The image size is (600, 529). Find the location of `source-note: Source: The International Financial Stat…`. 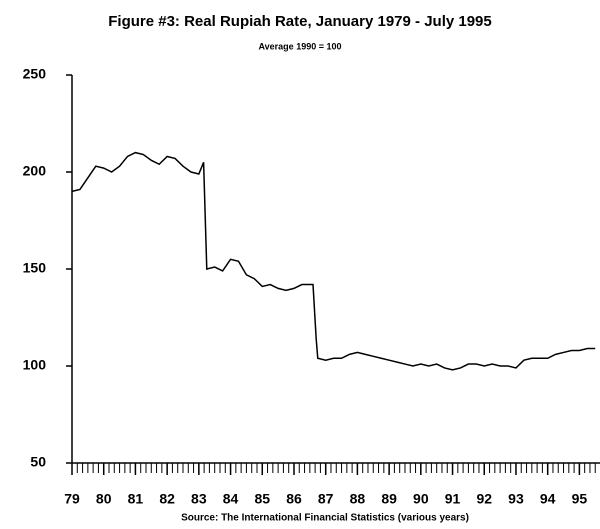

source-note: Source: The International Financial Stat… is located at coordinates (325, 518).